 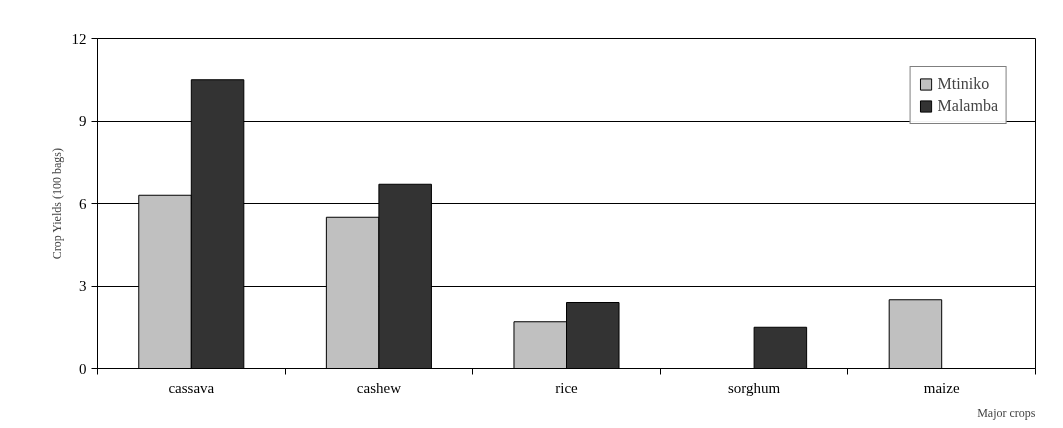 What do you see at coordinates (567, 387) in the screenshot?
I see `x-tick-label: rice` at bounding box center [567, 387].